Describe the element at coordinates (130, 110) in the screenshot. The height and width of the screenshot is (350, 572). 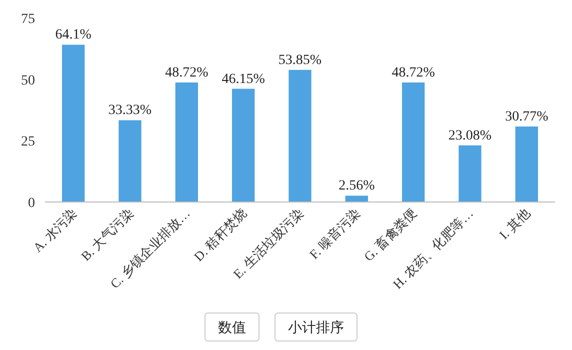
I see `data-label: 33.33%` at that location.